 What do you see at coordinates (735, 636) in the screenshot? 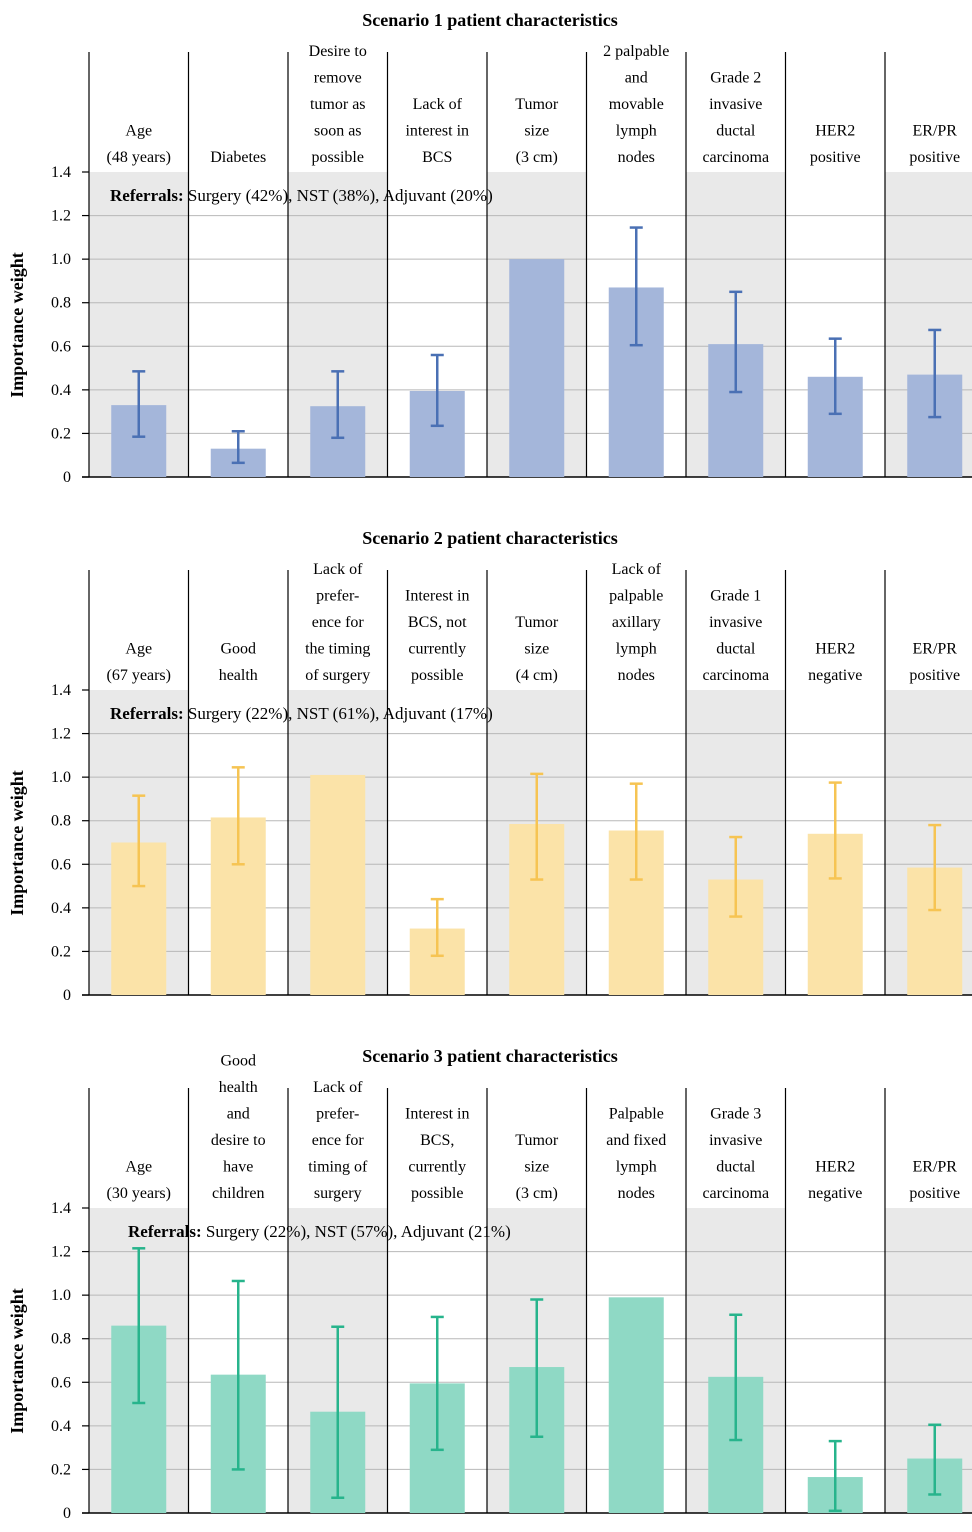
I see `category-label: Grade 1 invasive ductal carcinoma` at bounding box center [735, 636].